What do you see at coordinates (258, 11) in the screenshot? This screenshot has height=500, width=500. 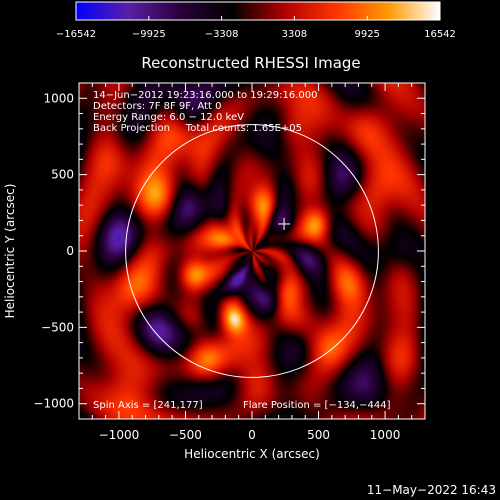 I see `colorbar` at bounding box center [258, 11].